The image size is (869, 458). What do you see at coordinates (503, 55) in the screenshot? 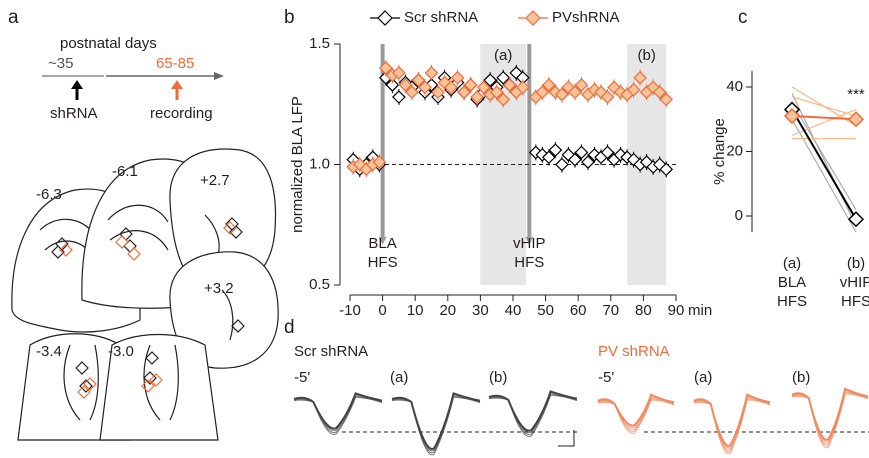
I see `shaded-label: (a)` at bounding box center [503, 55].